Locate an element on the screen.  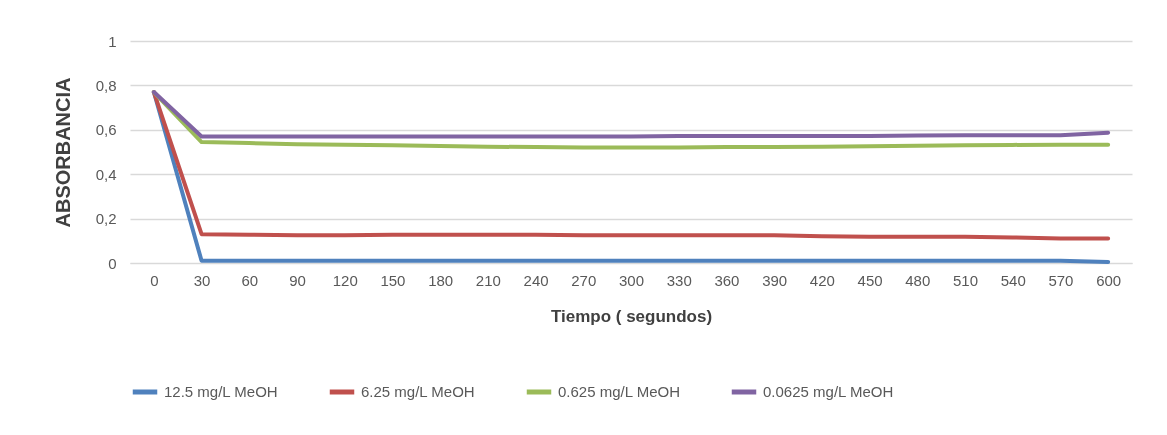
x-tick-label: 600 is located at coordinates (1109, 280).